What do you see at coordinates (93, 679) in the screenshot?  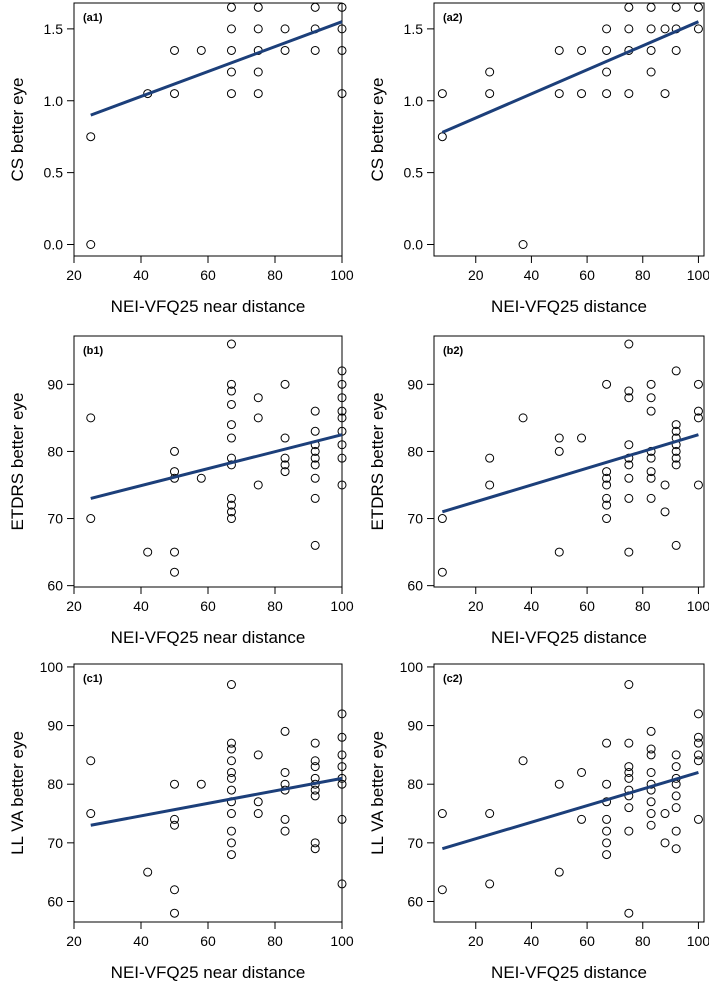 I see `panel-label: (c1)` at bounding box center [93, 679].